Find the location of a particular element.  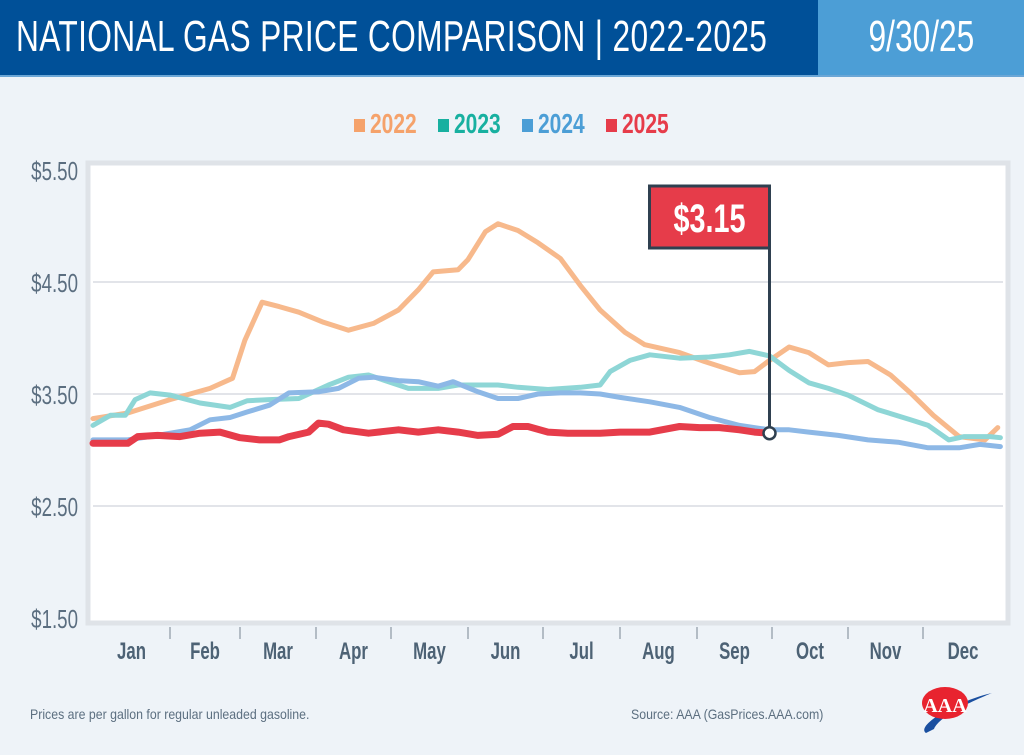

legend-label: 2024 is located at coordinates (561, 123).